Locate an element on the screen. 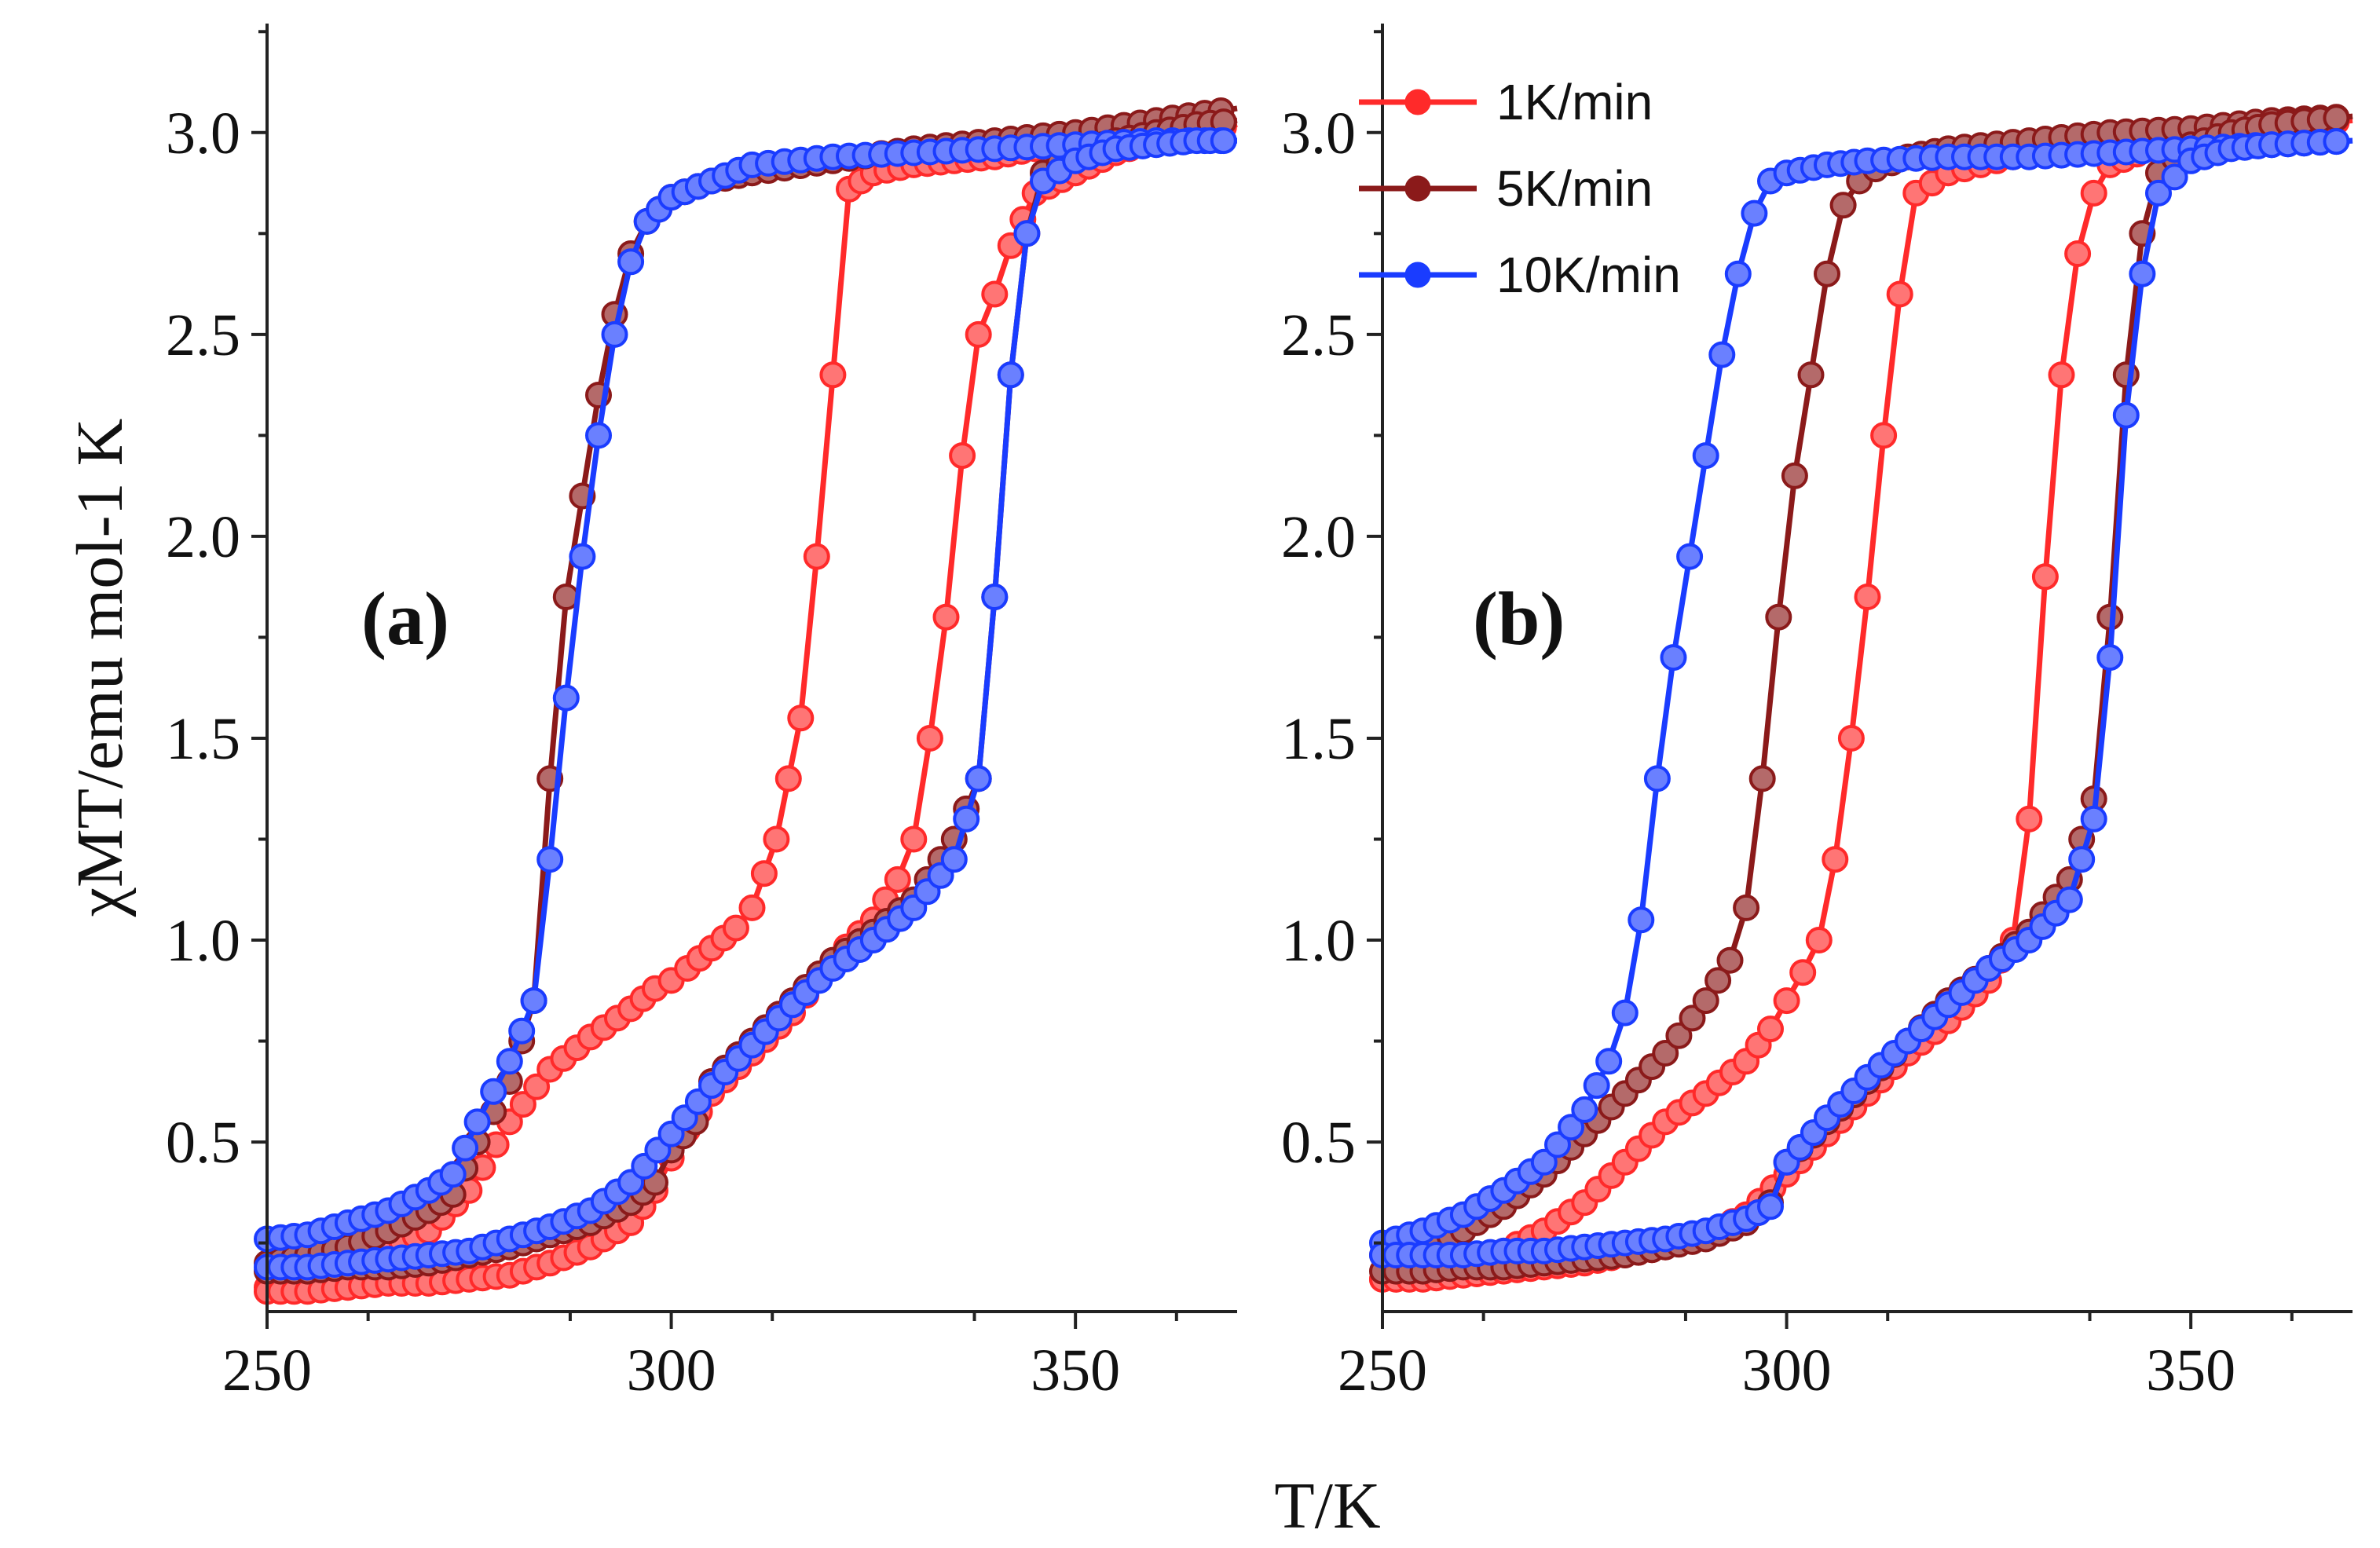 This screenshot has height=1548, width=2380. y-axis-title: χMT/emu mol-1 K is located at coordinates (100, 668).